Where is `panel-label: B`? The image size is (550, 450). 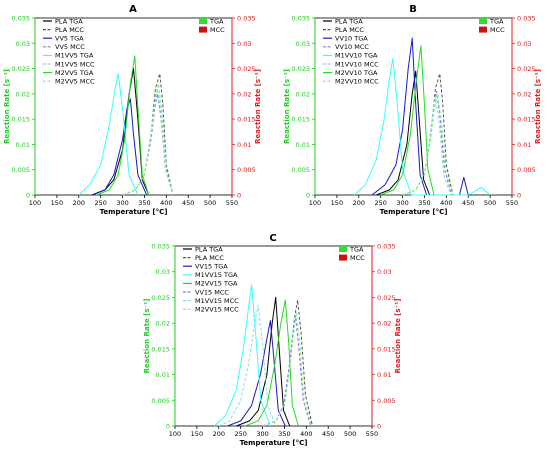 panel-label: B is located at coordinates (413, 9).